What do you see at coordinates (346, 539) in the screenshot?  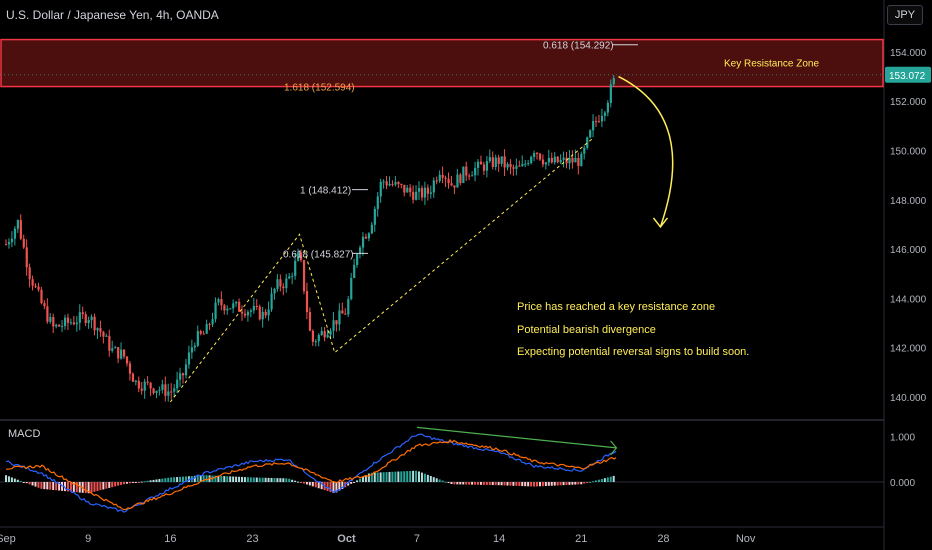 I see `x-tick-label: Oct` at bounding box center [346, 539].